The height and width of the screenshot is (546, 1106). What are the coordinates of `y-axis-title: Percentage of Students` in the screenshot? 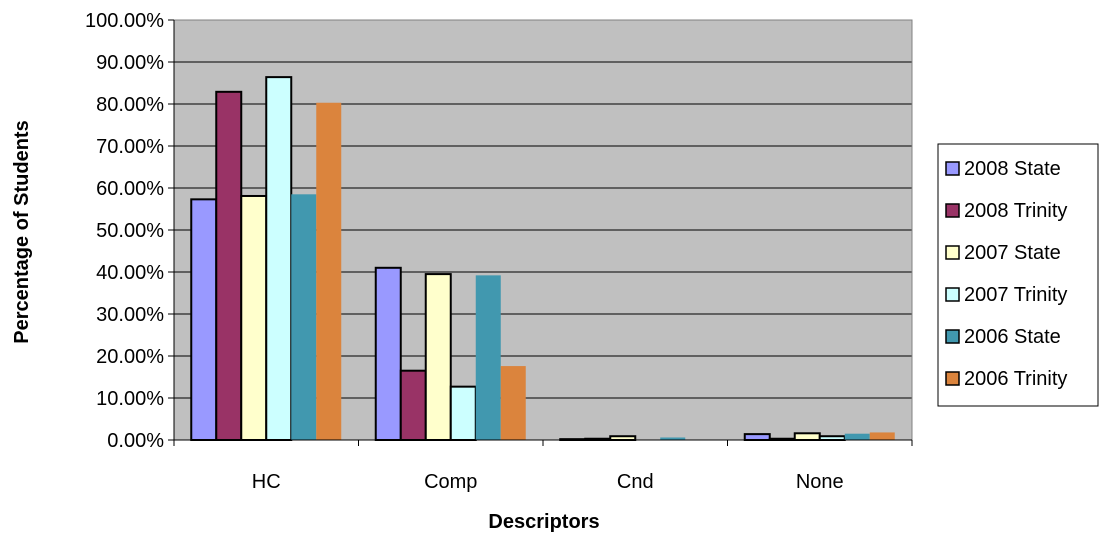 It's located at (22, 231).